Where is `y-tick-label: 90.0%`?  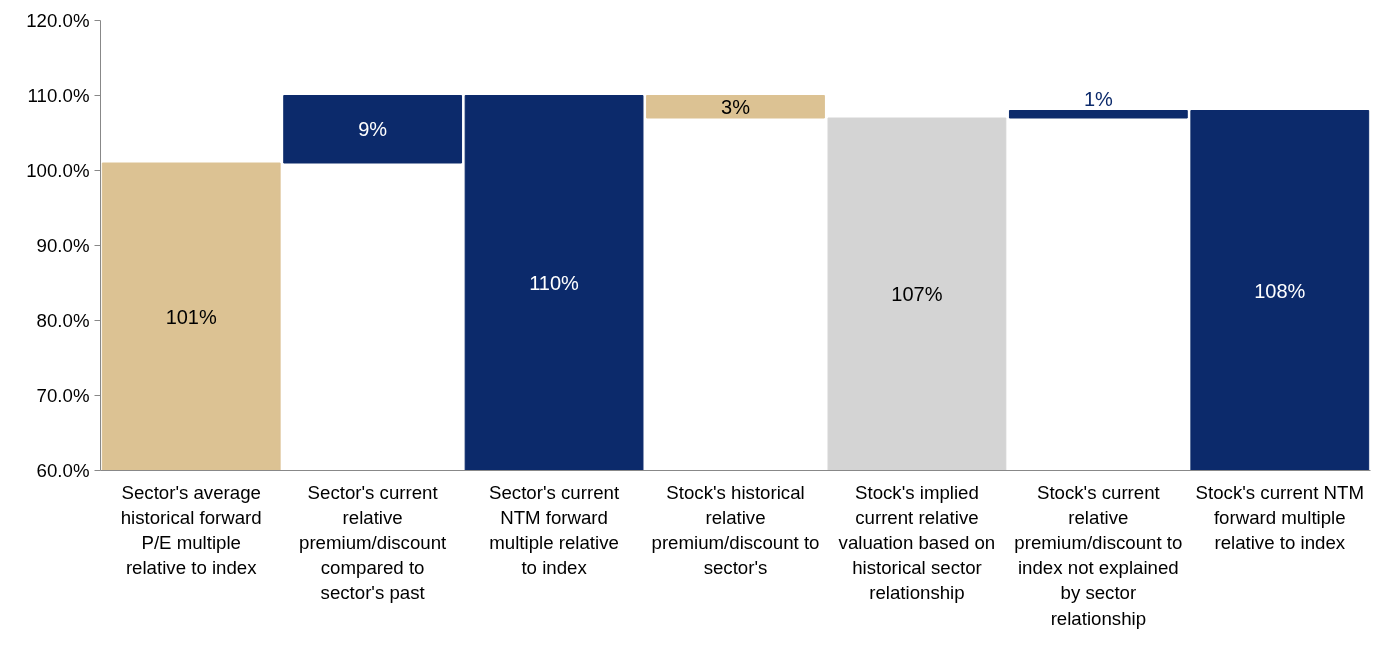 y-tick-label: 90.0% is located at coordinates (63, 245).